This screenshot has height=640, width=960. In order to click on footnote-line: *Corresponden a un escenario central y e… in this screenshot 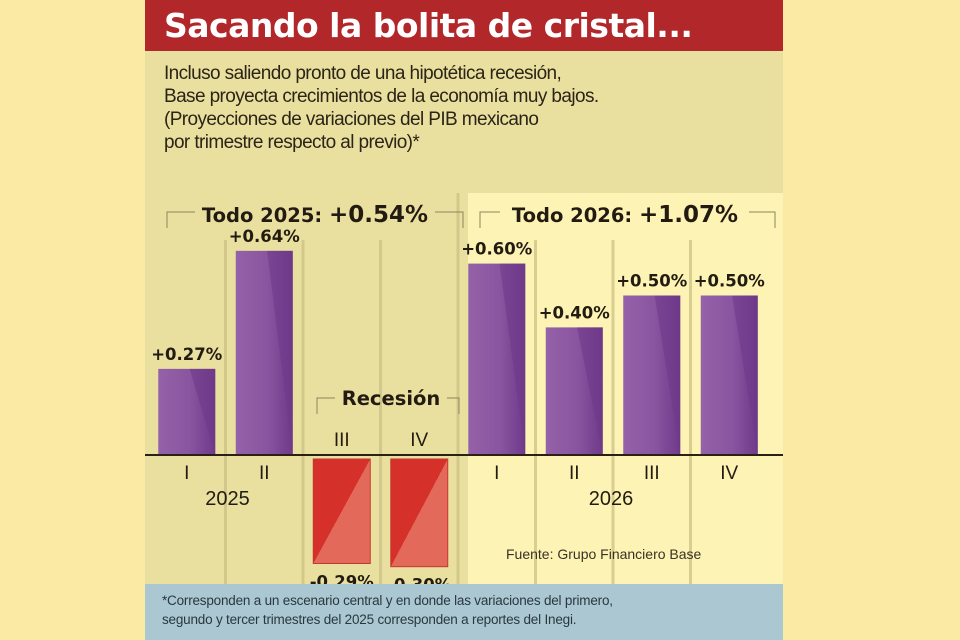, I will do `click(387, 600)`.